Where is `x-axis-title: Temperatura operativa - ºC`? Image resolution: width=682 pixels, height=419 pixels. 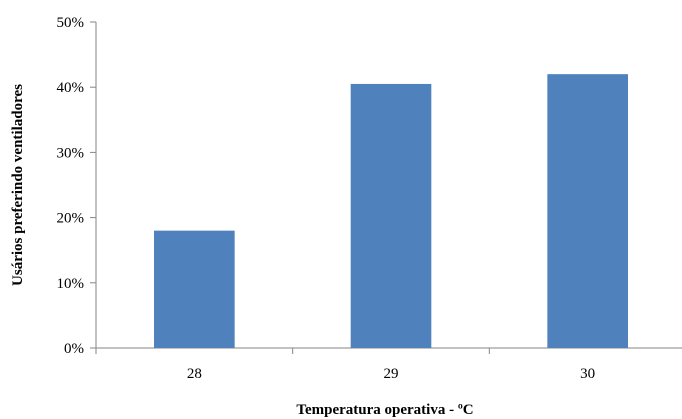 x-axis-title: Temperatura operativa - ºC is located at coordinates (384, 410).